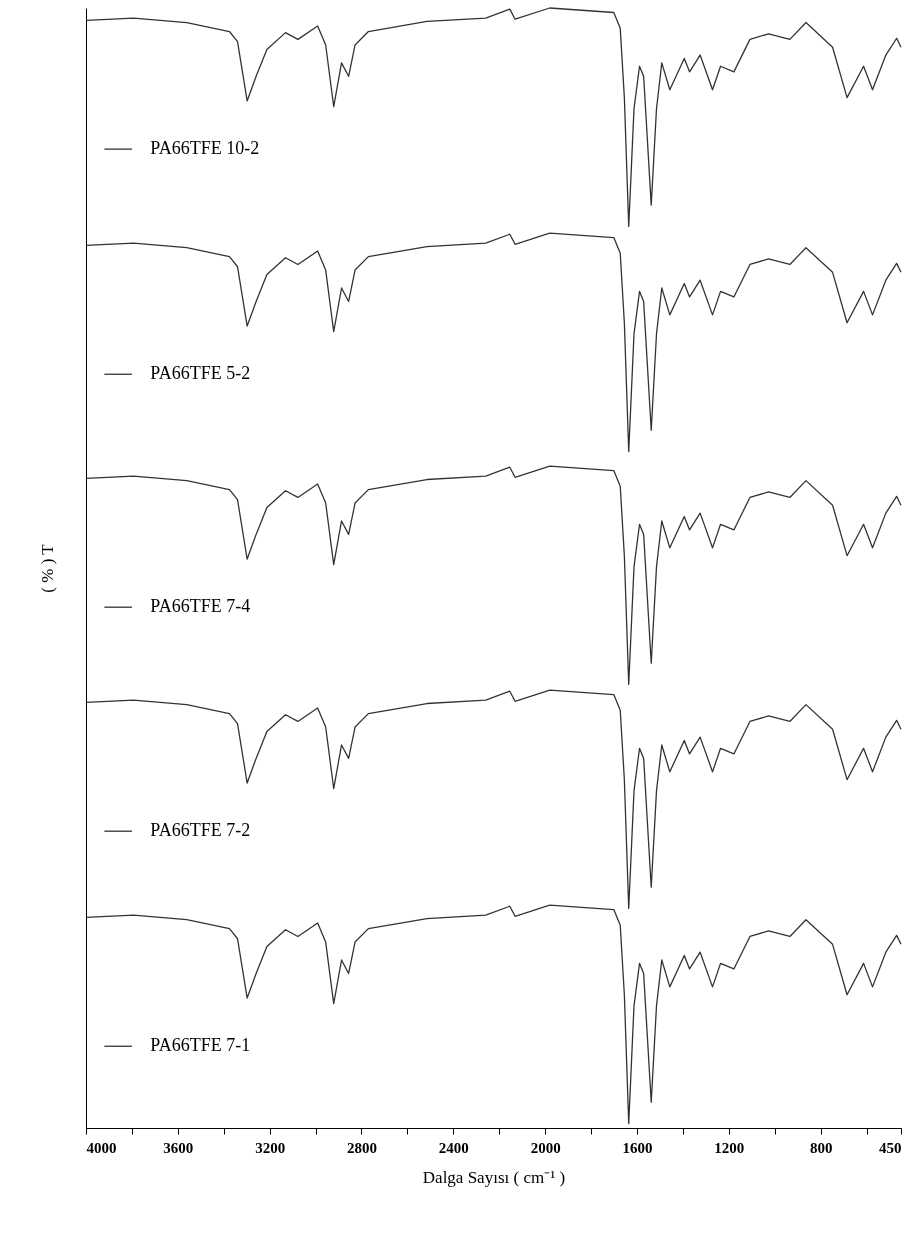 The height and width of the screenshot is (1235, 922). I want to click on x-axis-title: Dalga Sayısı ( cm⁻¹ ), so click(494, 1177).